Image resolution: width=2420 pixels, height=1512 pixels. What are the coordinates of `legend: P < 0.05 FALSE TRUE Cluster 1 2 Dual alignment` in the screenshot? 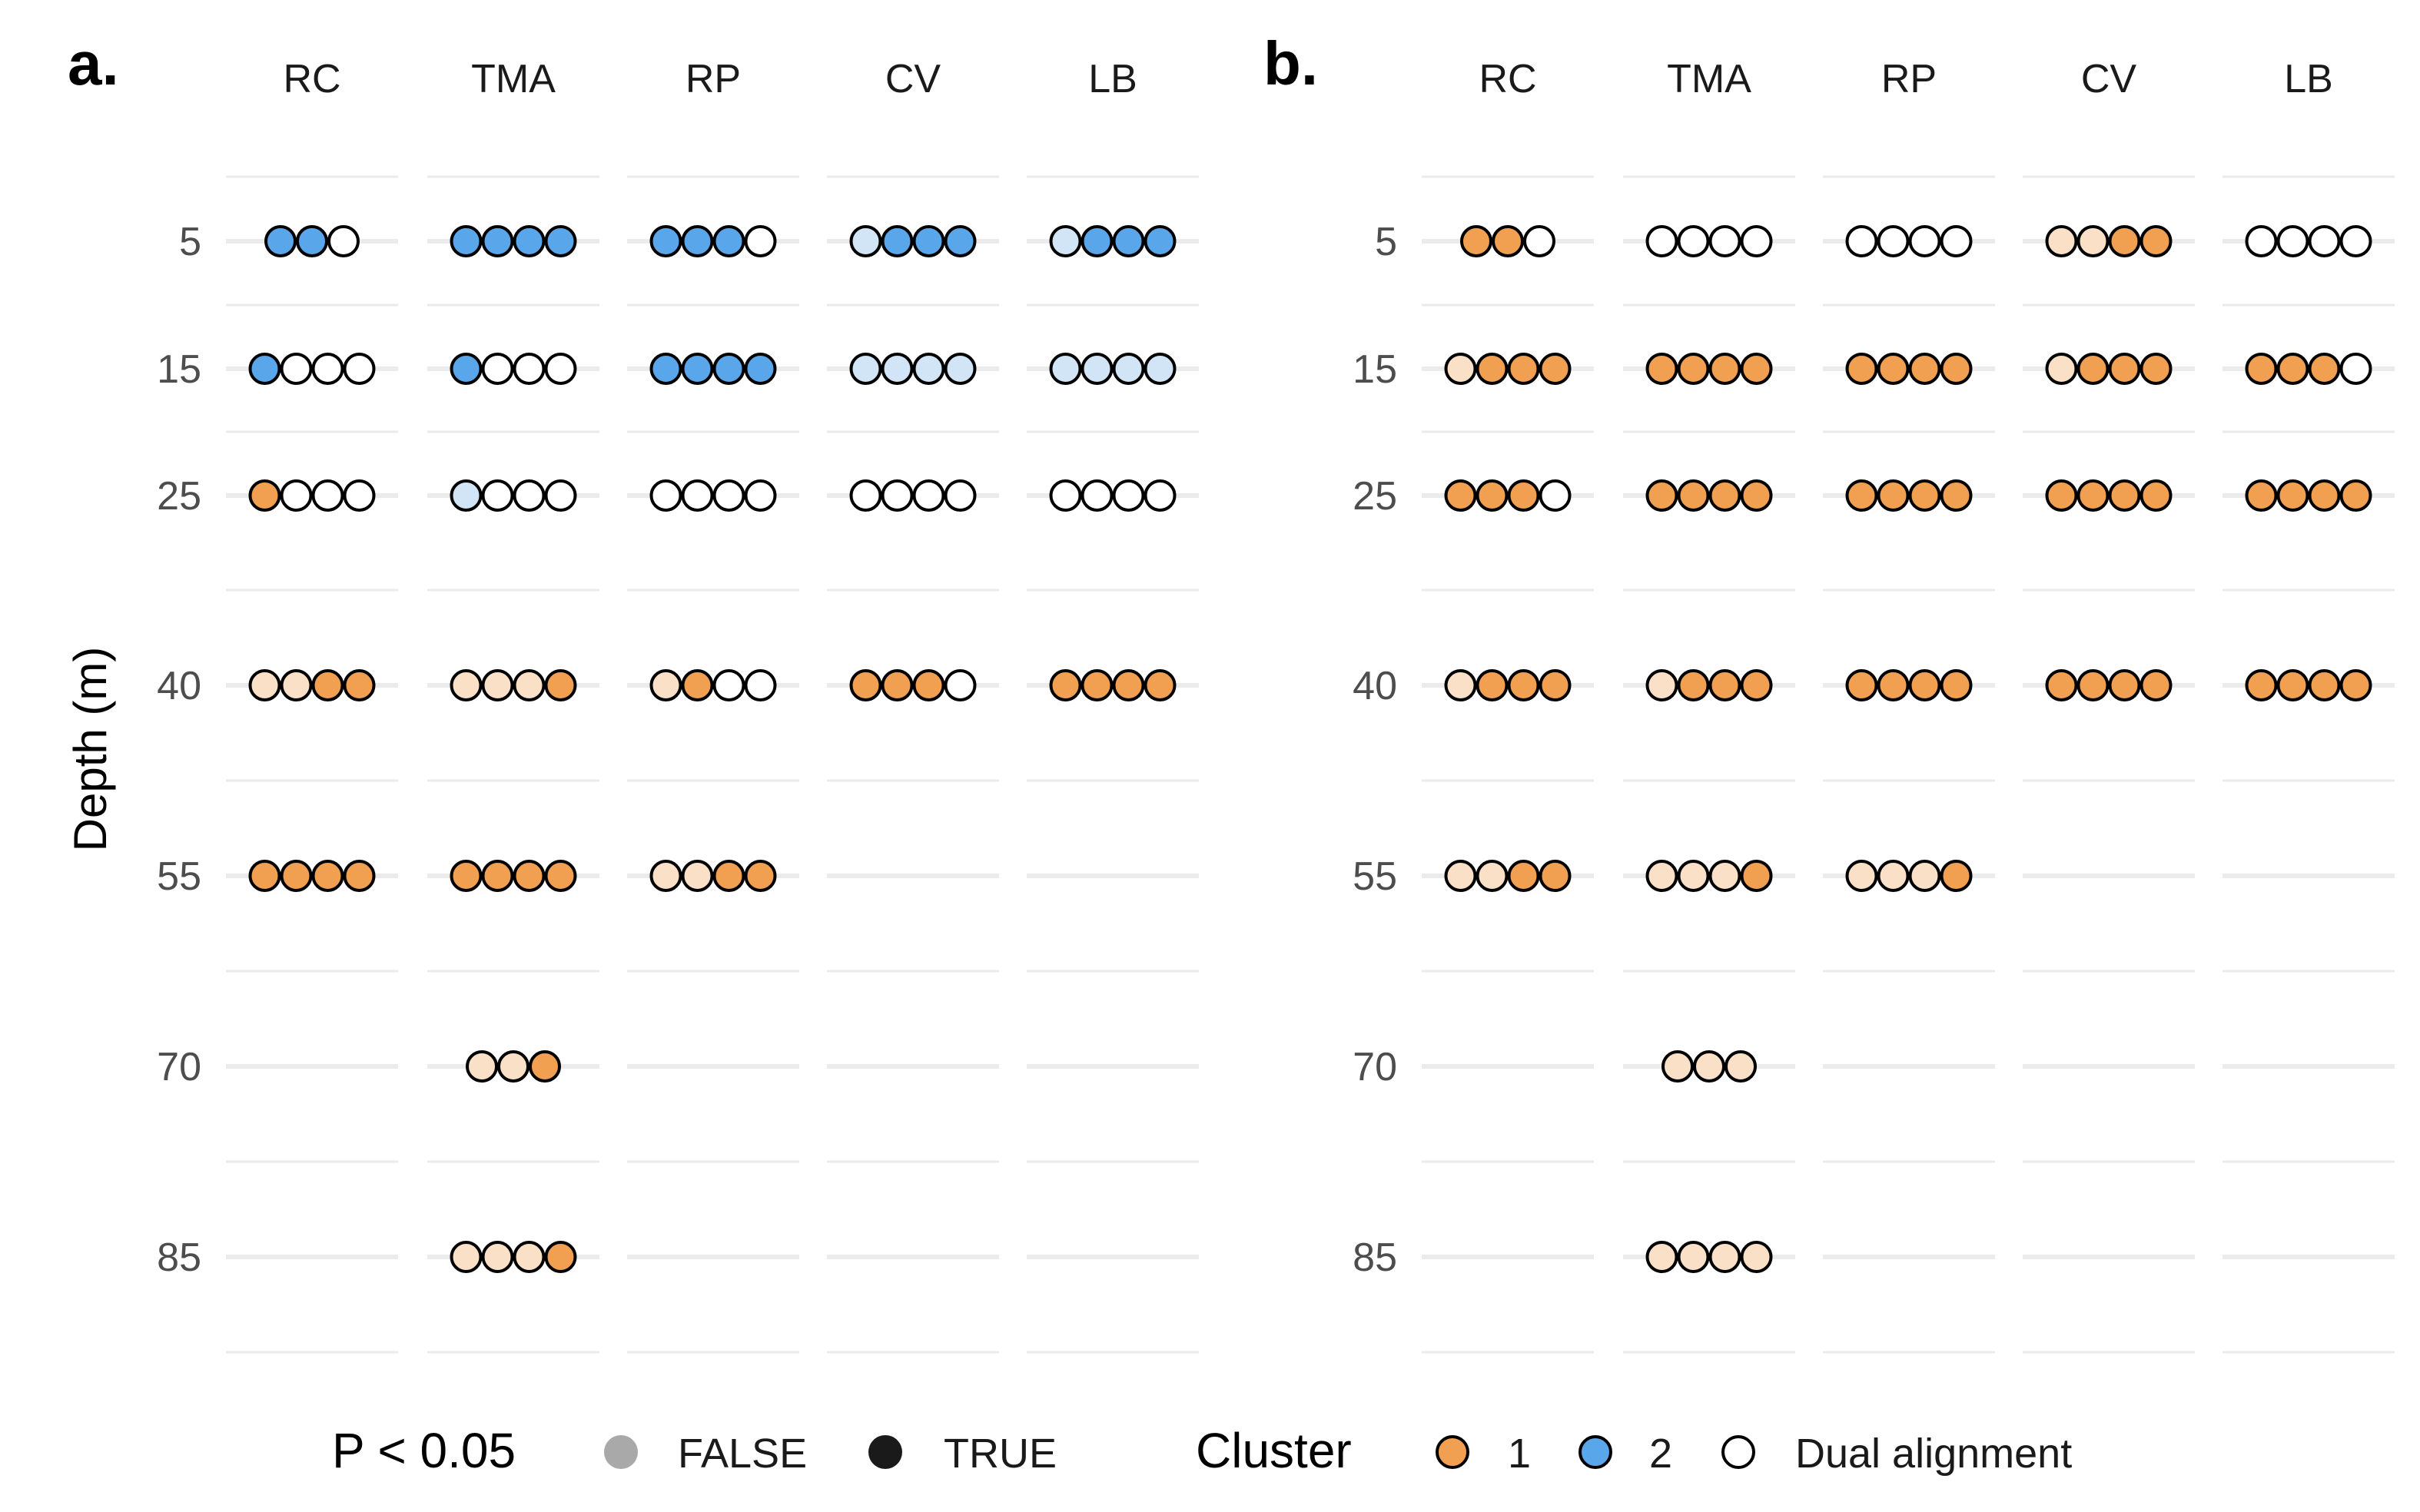 It's located at (1202, 1450).